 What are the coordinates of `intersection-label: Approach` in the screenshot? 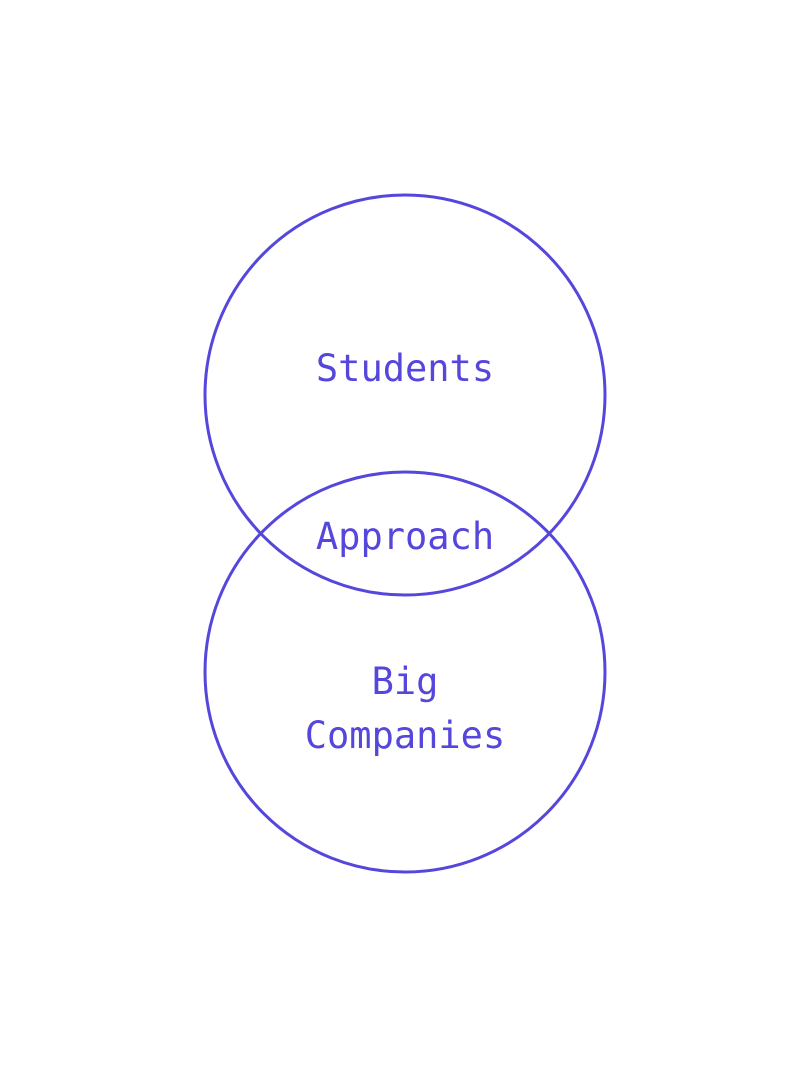 It's located at (405, 536).